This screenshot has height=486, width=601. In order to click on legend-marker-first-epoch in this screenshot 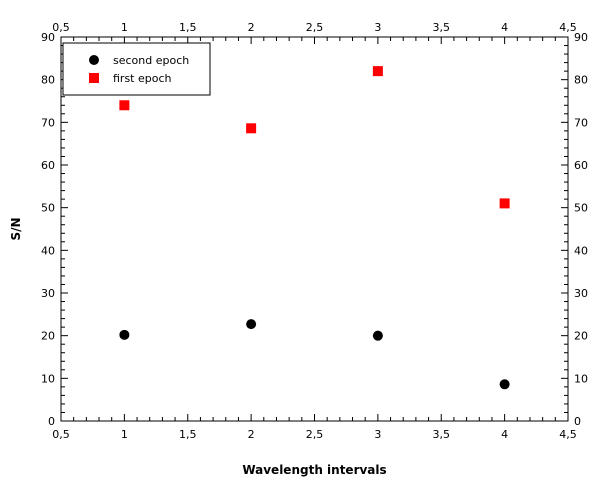, I will do `click(94, 78)`.